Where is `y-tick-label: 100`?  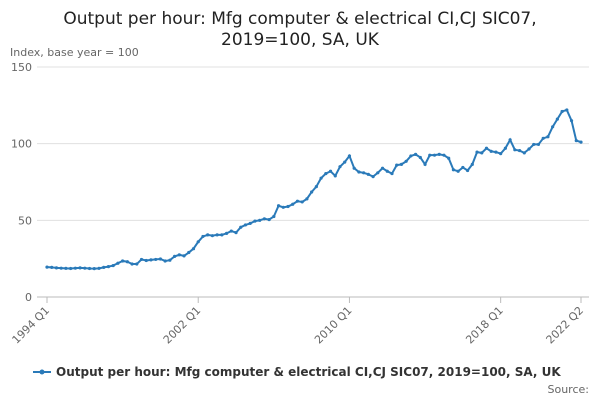 y-tick-label: 100 is located at coordinates (21, 144).